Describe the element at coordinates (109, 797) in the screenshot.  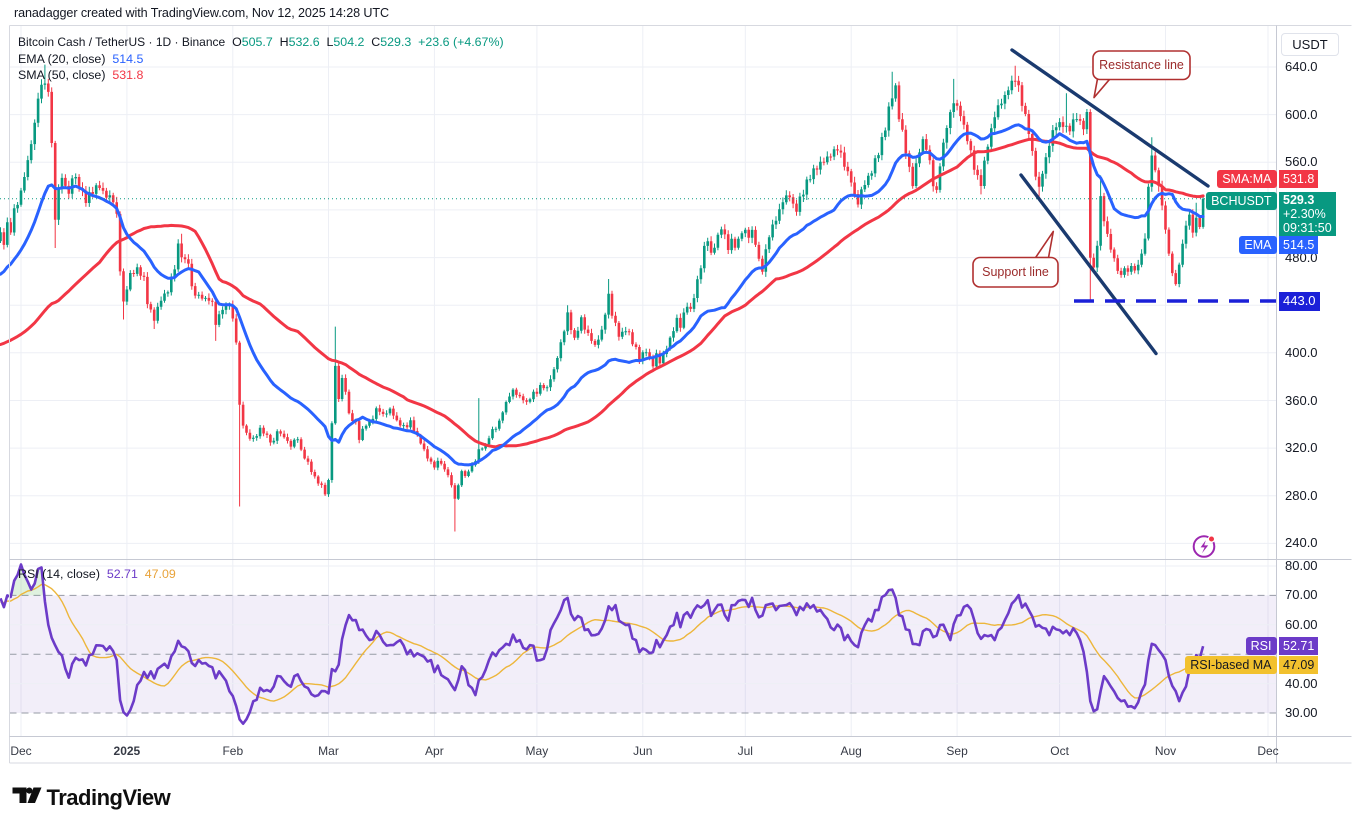
I see `svg-text: TradingView` at that location.